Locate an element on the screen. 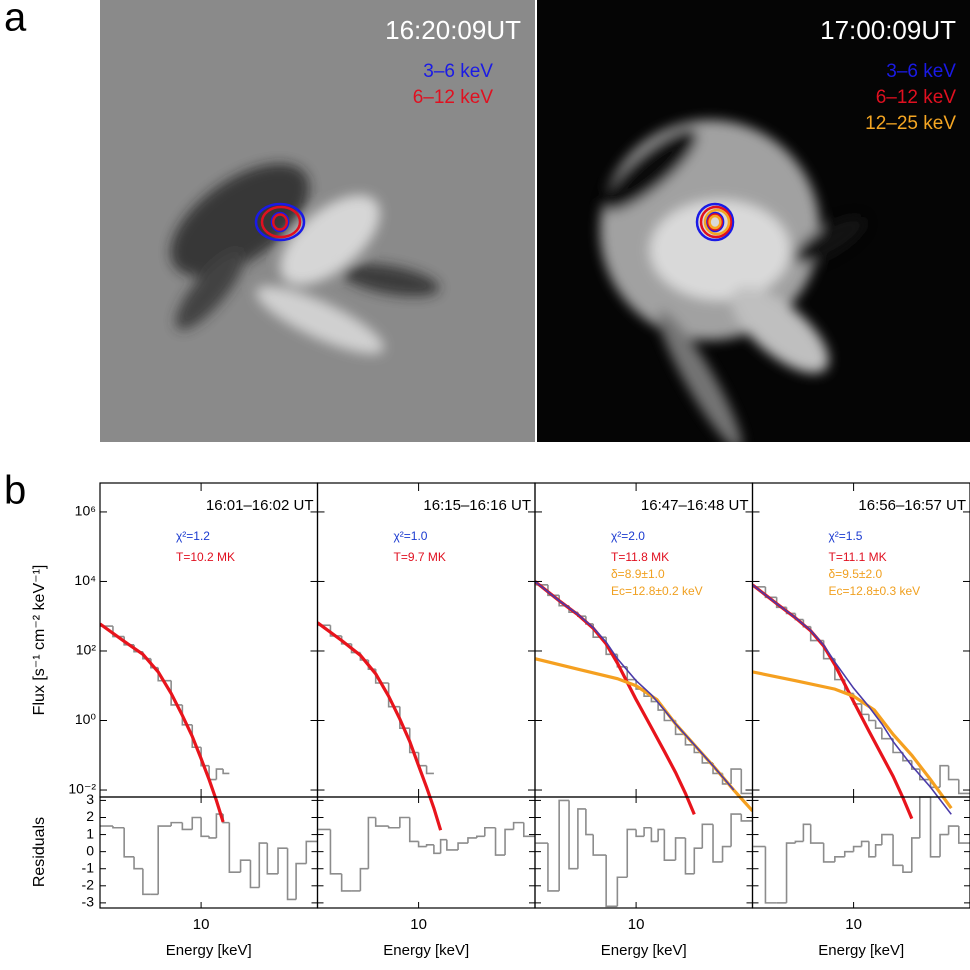  y-tick-label: 10⁴ is located at coordinates (85, 580).